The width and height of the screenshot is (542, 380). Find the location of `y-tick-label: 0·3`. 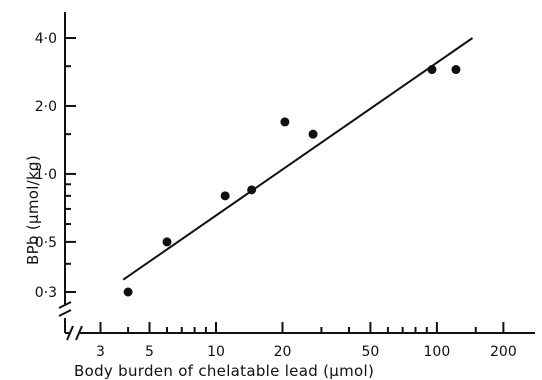

y-tick-label: 0·3 is located at coordinates (46, 293).